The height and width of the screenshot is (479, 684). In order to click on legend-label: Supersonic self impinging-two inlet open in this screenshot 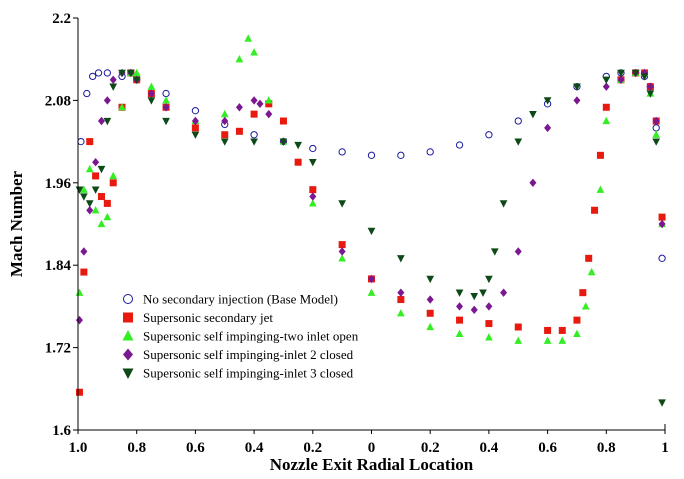, I will do `click(251, 336)`.